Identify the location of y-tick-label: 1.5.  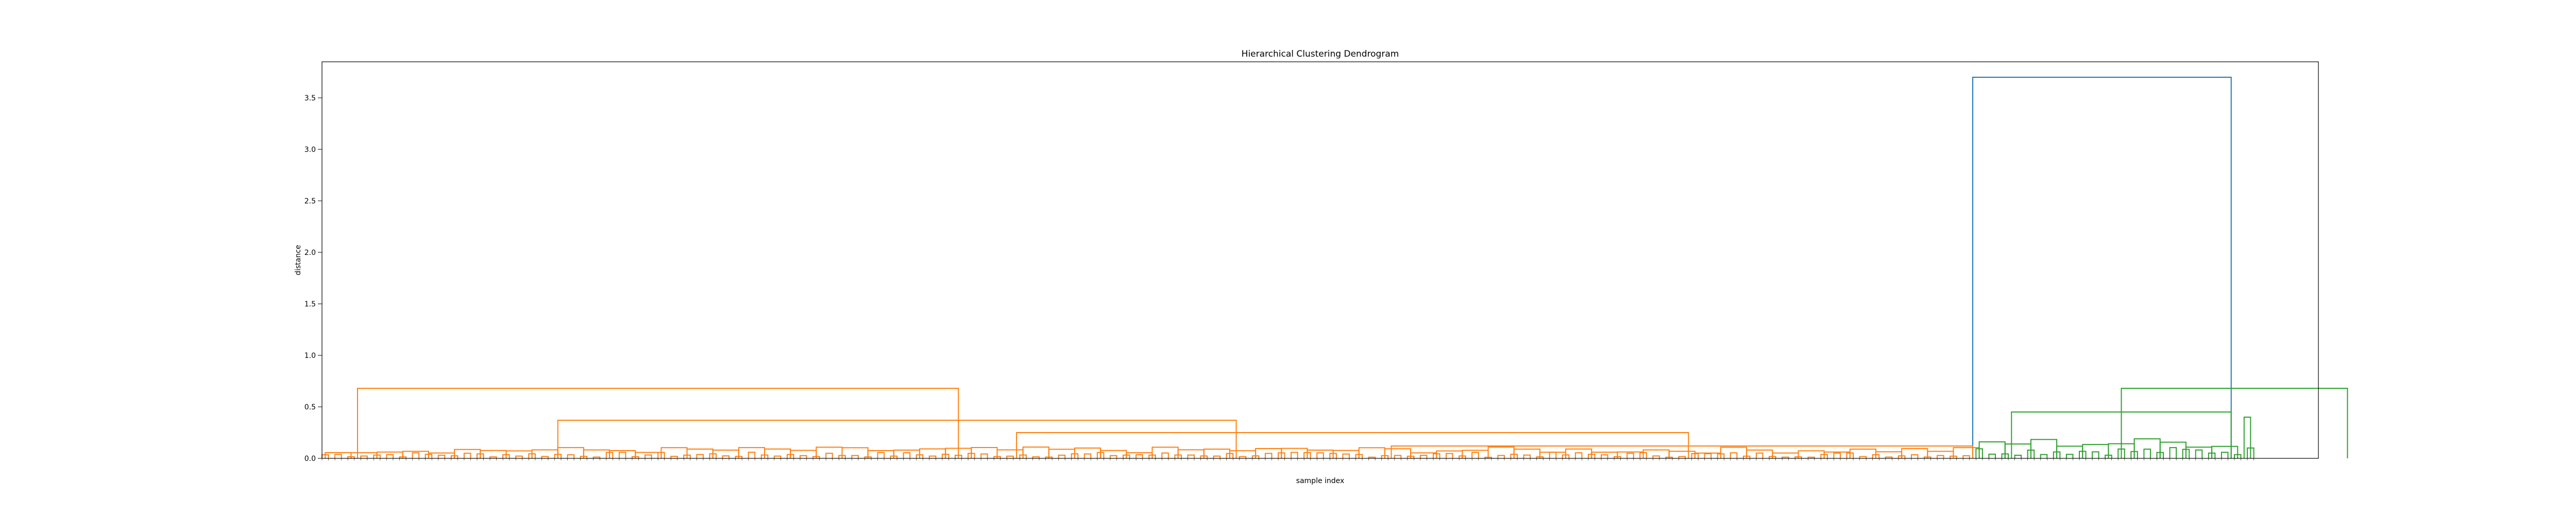
(310, 304).